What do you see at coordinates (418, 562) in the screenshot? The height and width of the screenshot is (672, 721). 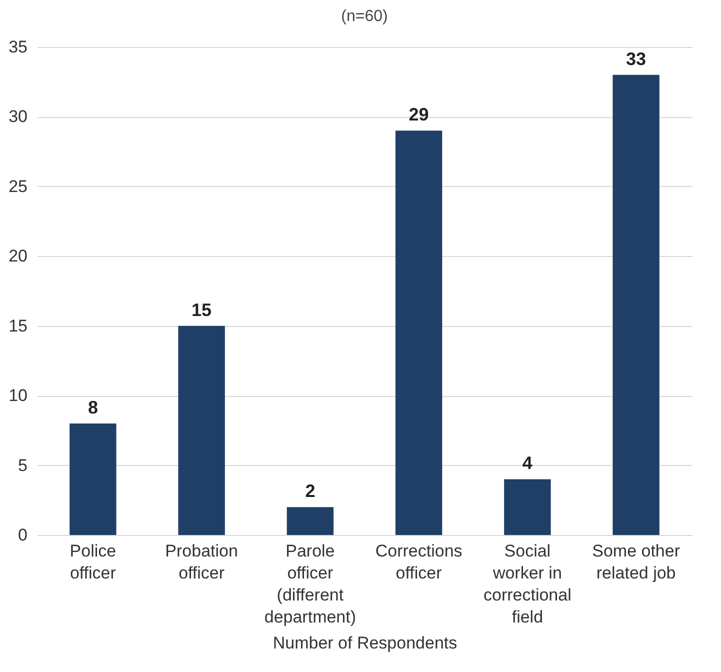 I see `x-tick-label: Corrections officer` at bounding box center [418, 562].